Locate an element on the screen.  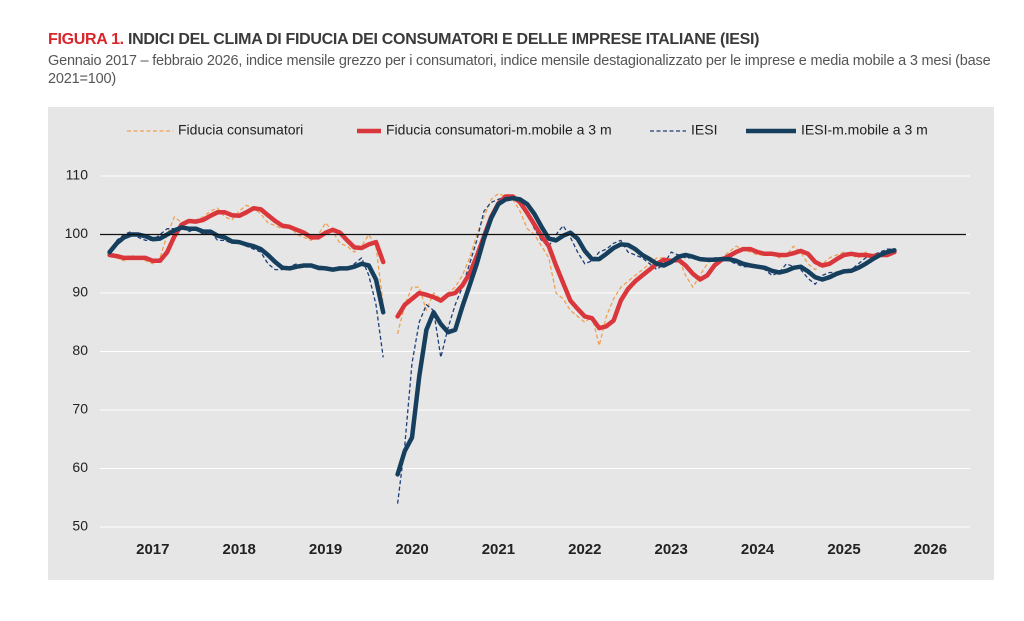
y-tick-label: 80 is located at coordinates (80, 350).